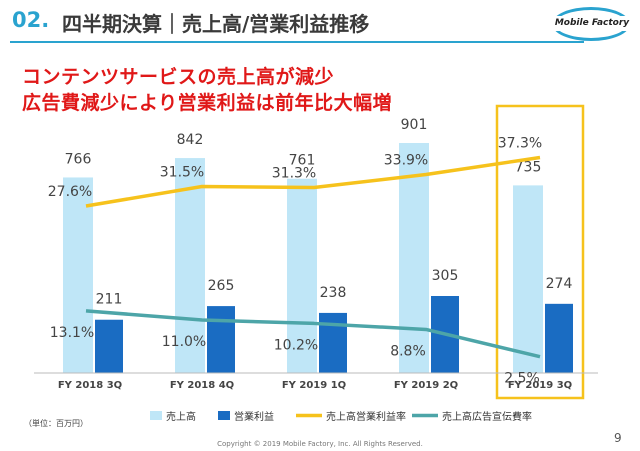 The width and height of the screenshot is (640, 451). Describe the element at coordinates (618, 438) in the screenshot. I see `page-number: 9` at that location.